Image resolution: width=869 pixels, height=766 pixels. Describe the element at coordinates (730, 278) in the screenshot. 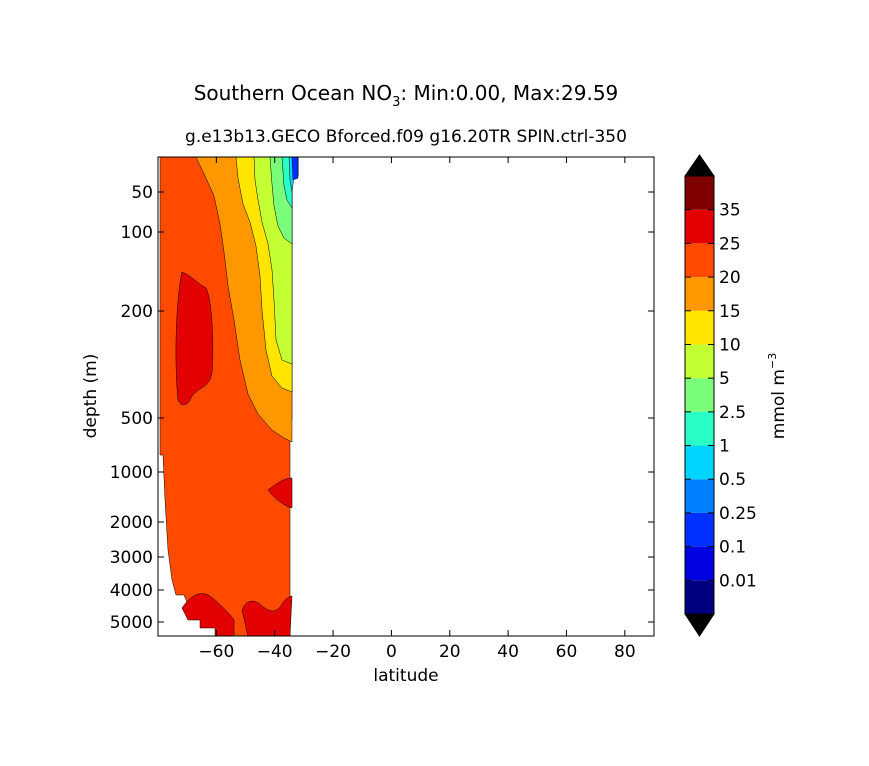

I see `colorbar-tick-label: 20` at that location.